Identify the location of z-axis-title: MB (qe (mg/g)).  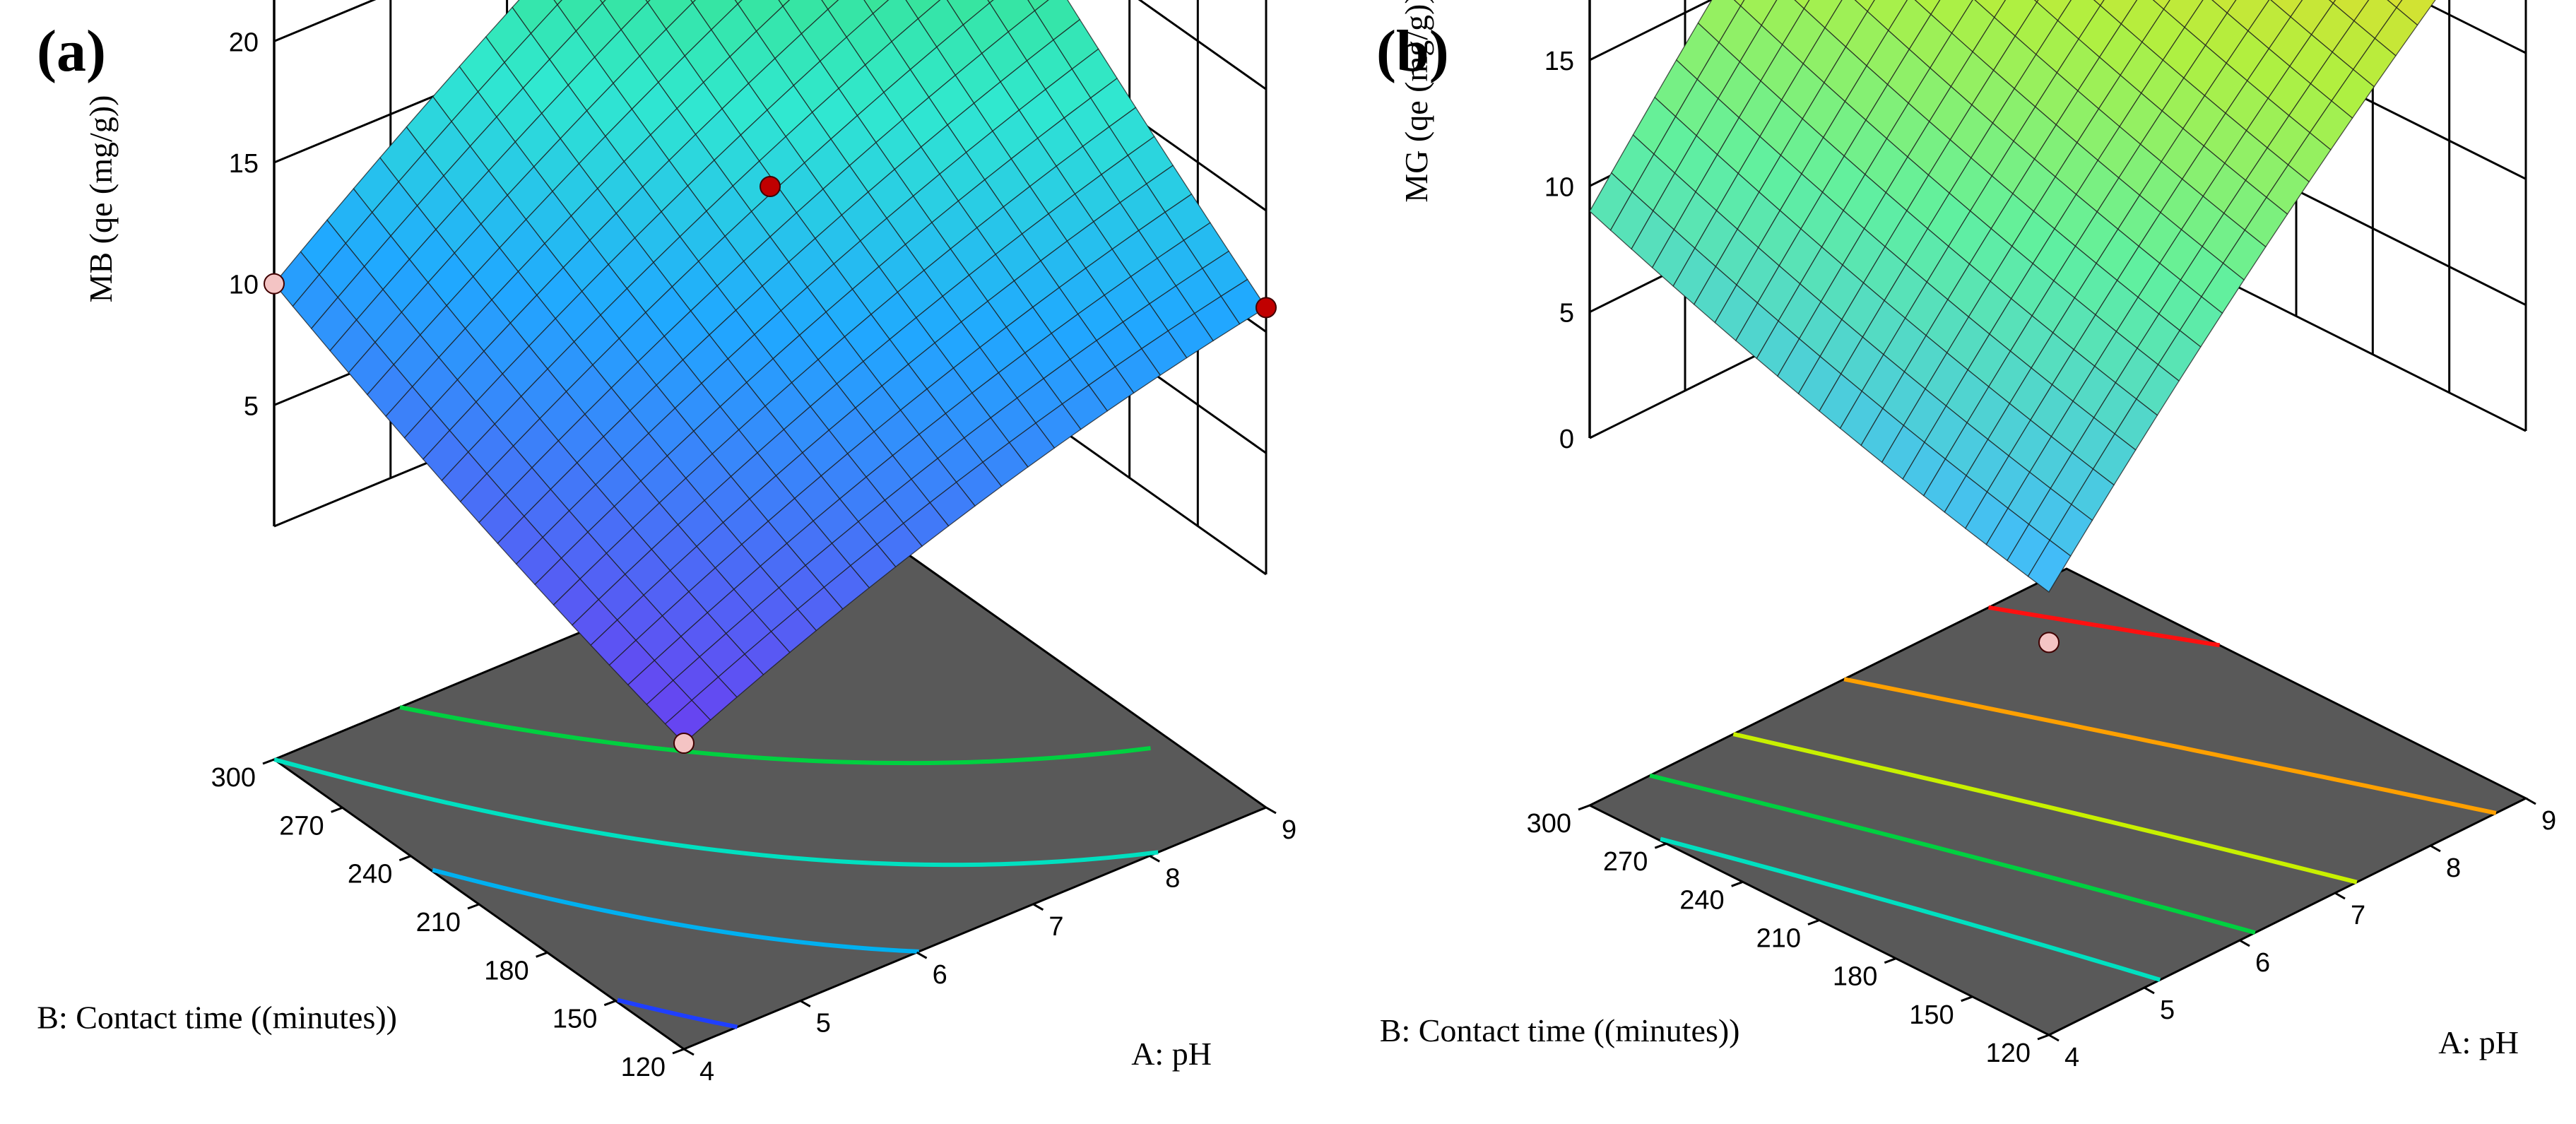
(101, 199).